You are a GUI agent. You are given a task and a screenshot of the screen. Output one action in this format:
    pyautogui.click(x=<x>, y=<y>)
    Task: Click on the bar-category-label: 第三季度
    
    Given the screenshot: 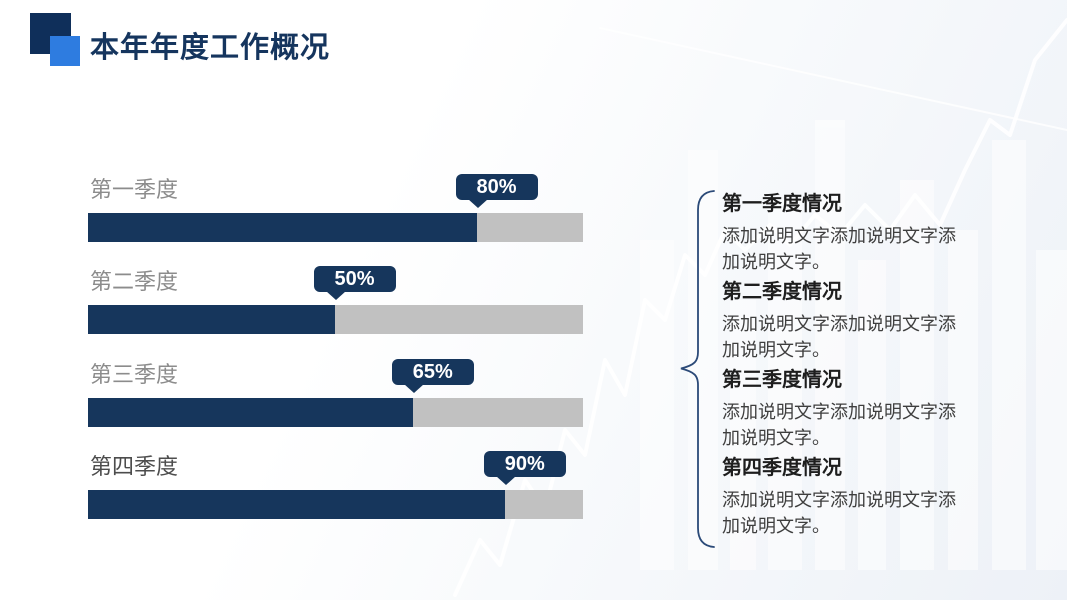 What is the action you would take?
    pyautogui.click(x=134, y=374)
    